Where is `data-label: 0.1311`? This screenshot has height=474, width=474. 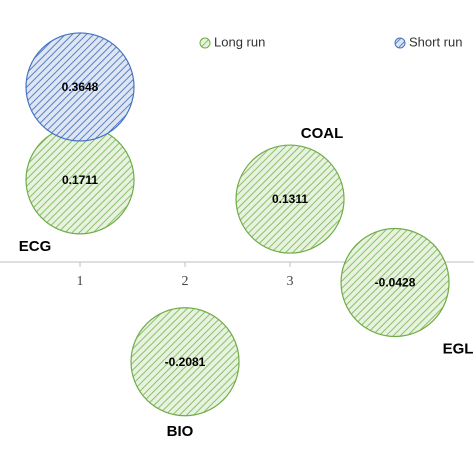
data-label: 0.1311 is located at coordinates (290, 199).